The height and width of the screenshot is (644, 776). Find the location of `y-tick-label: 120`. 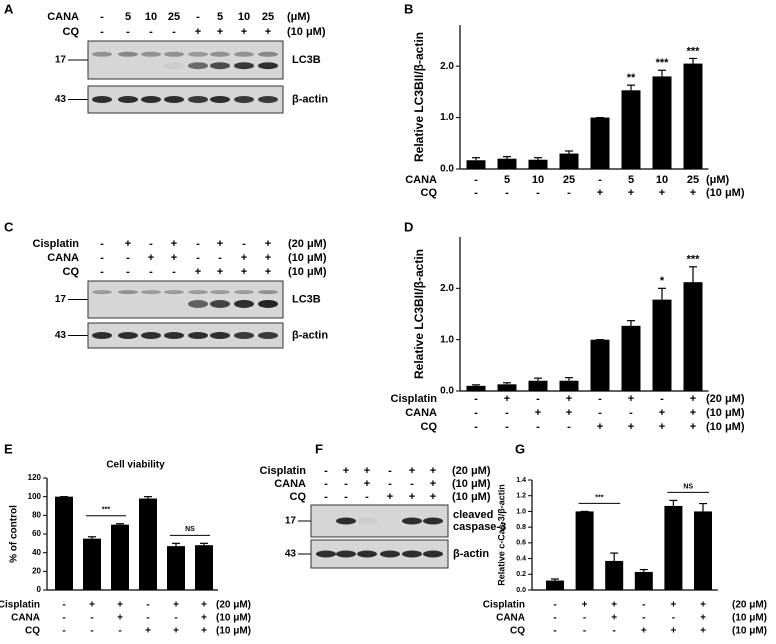

y-tick-label: 120 is located at coordinates (35, 477).